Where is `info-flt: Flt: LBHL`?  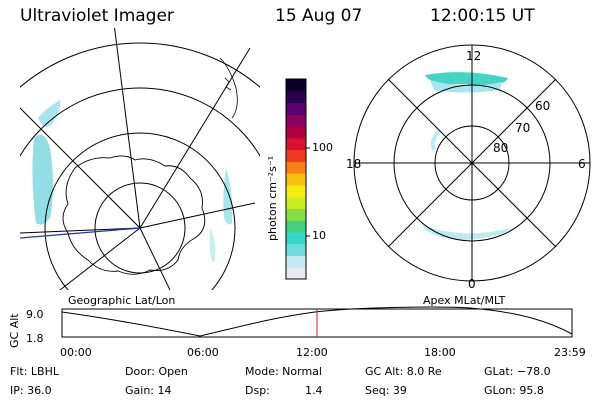 info-flt: Flt: LBHL is located at coordinates (34, 371).